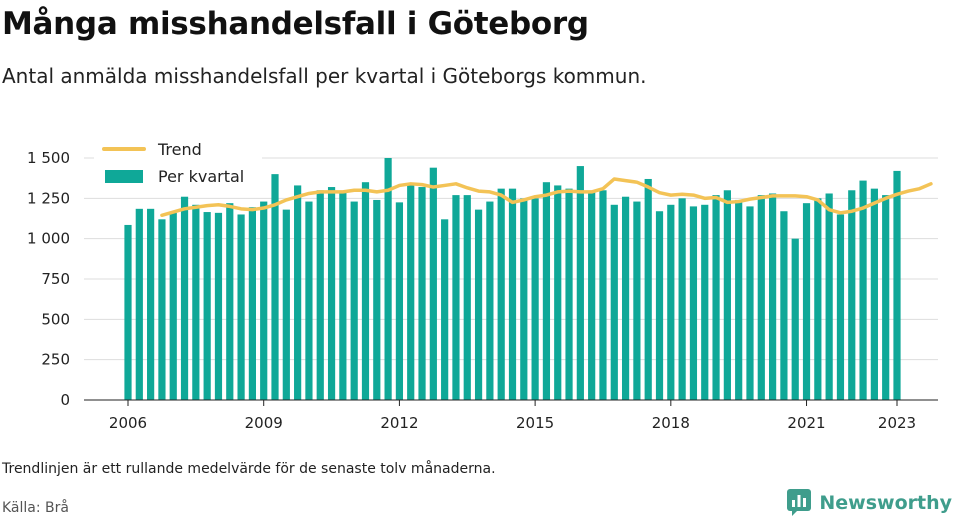 The height and width of the screenshot is (520, 960). I want to click on bar-chart-logo-icon, so click(799, 502).